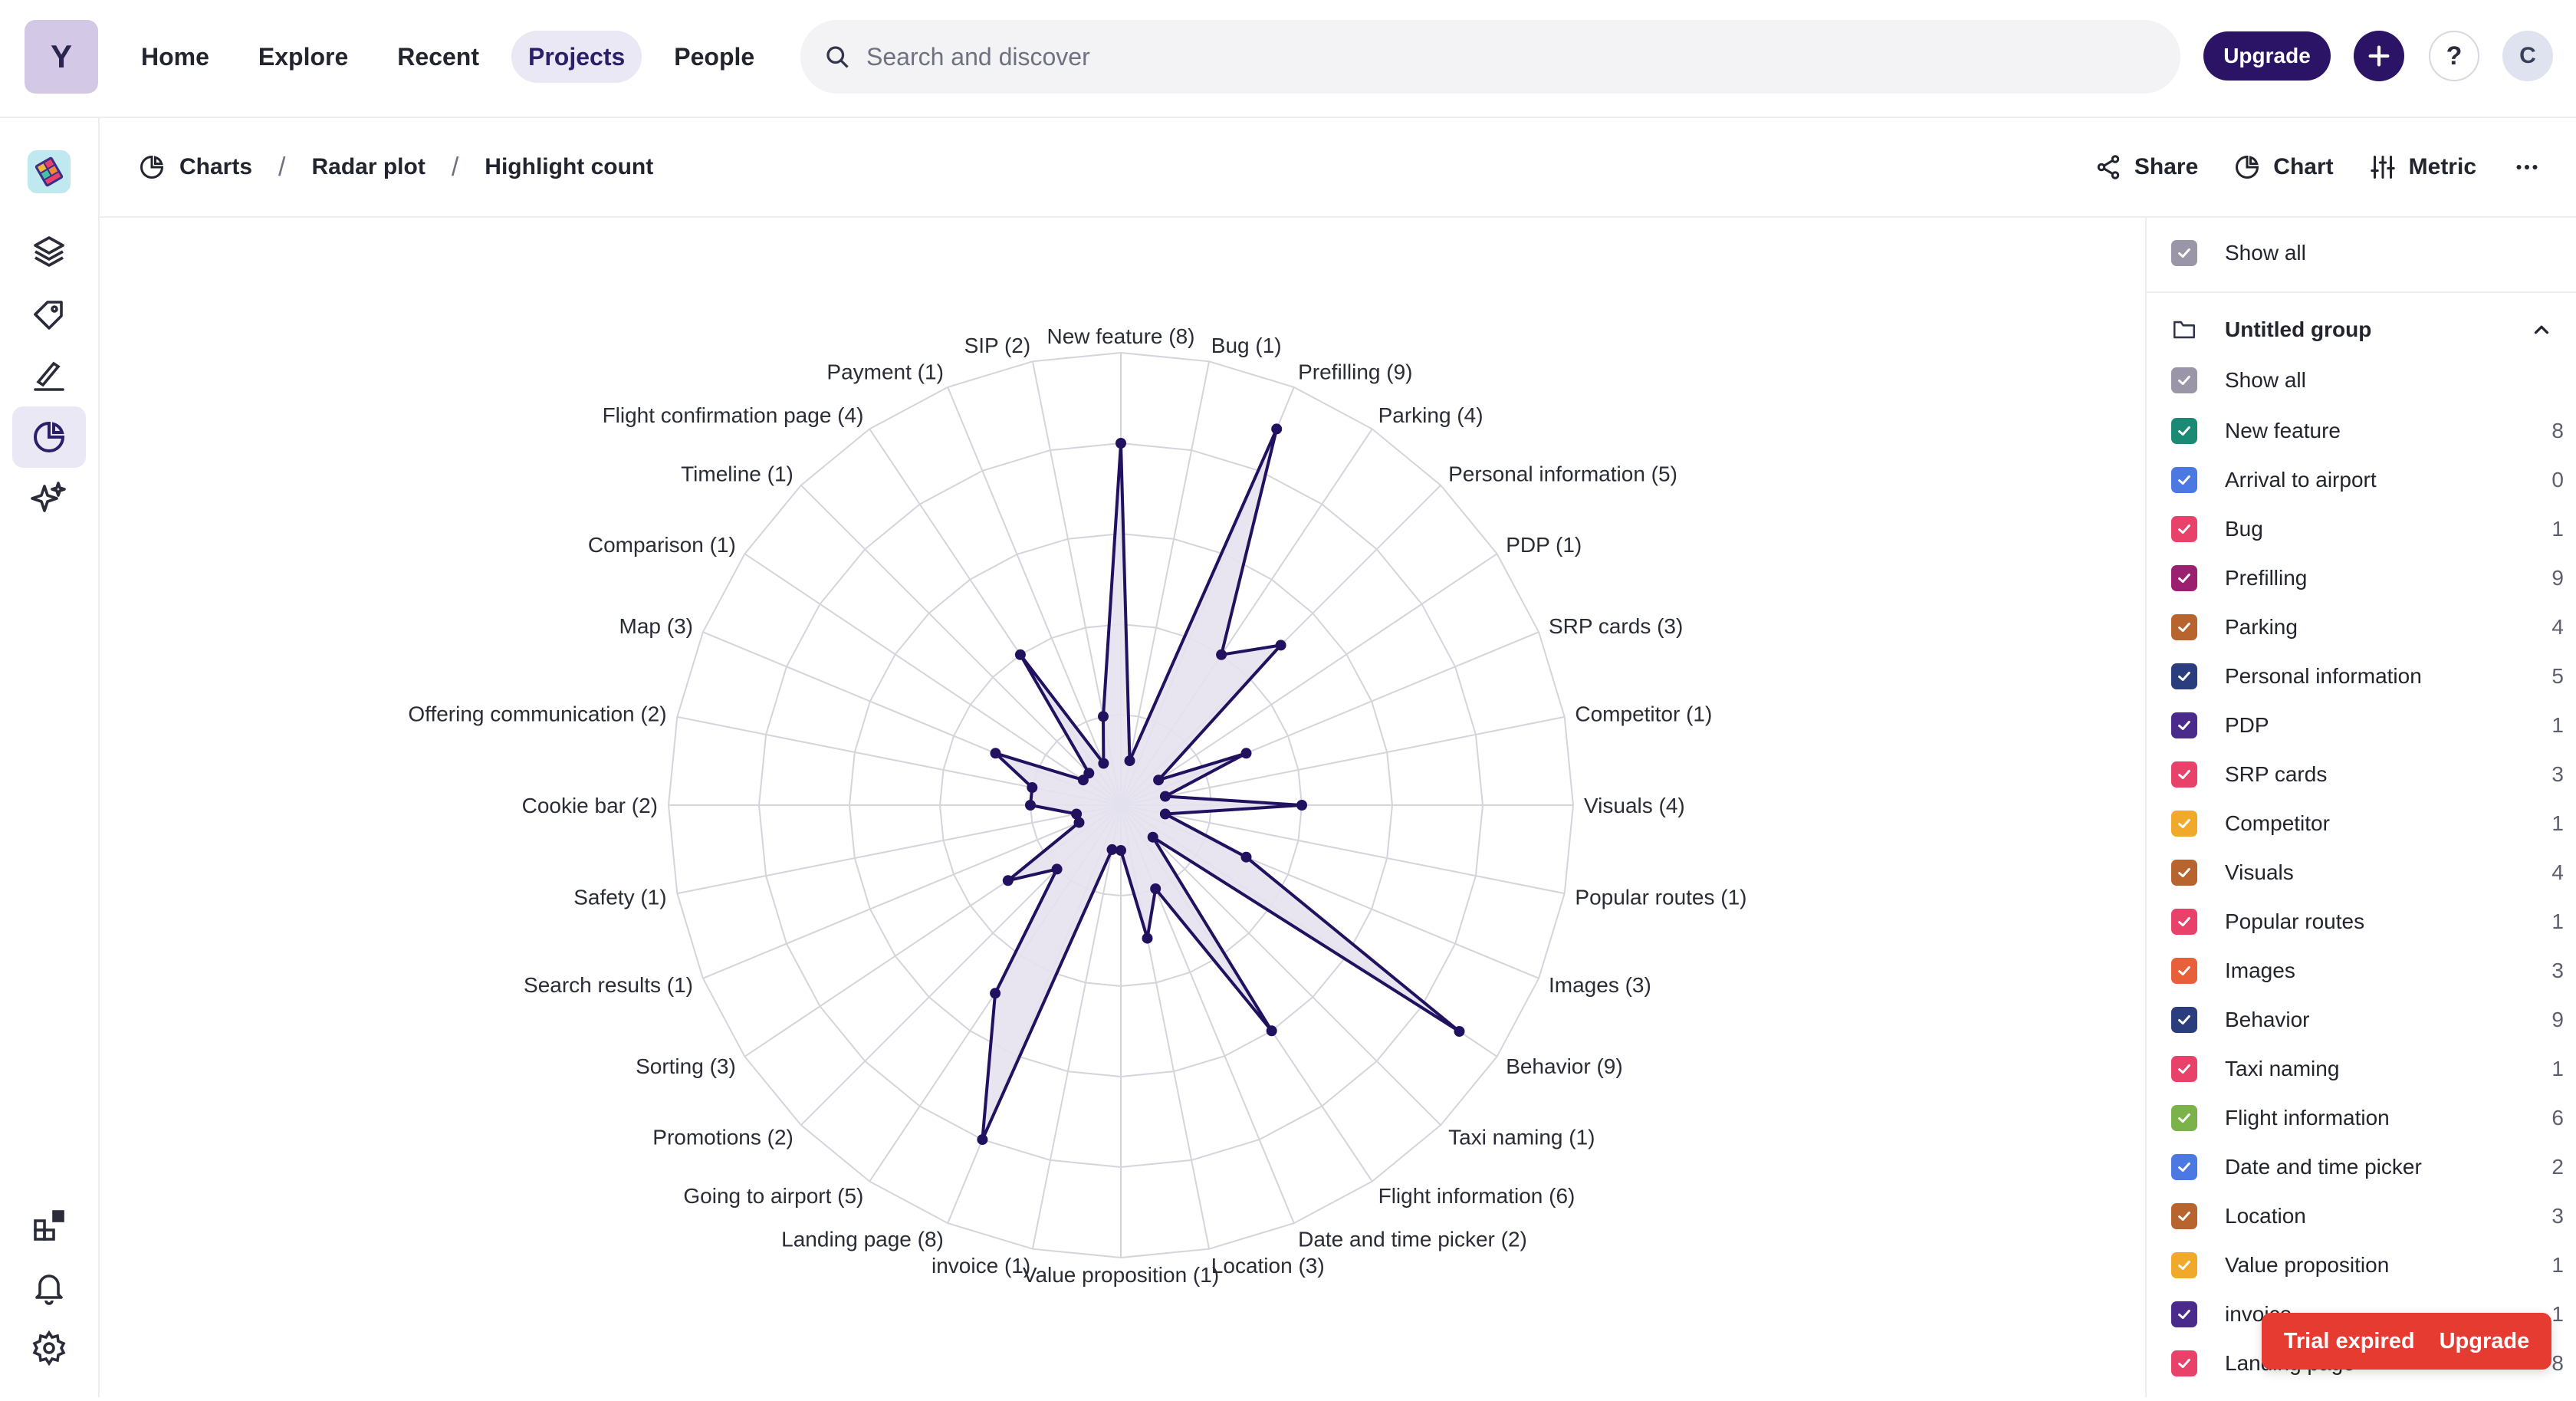 The width and height of the screenshot is (2576, 1401). I want to click on legend-item: Date and time picker 2, so click(2367, 1167).